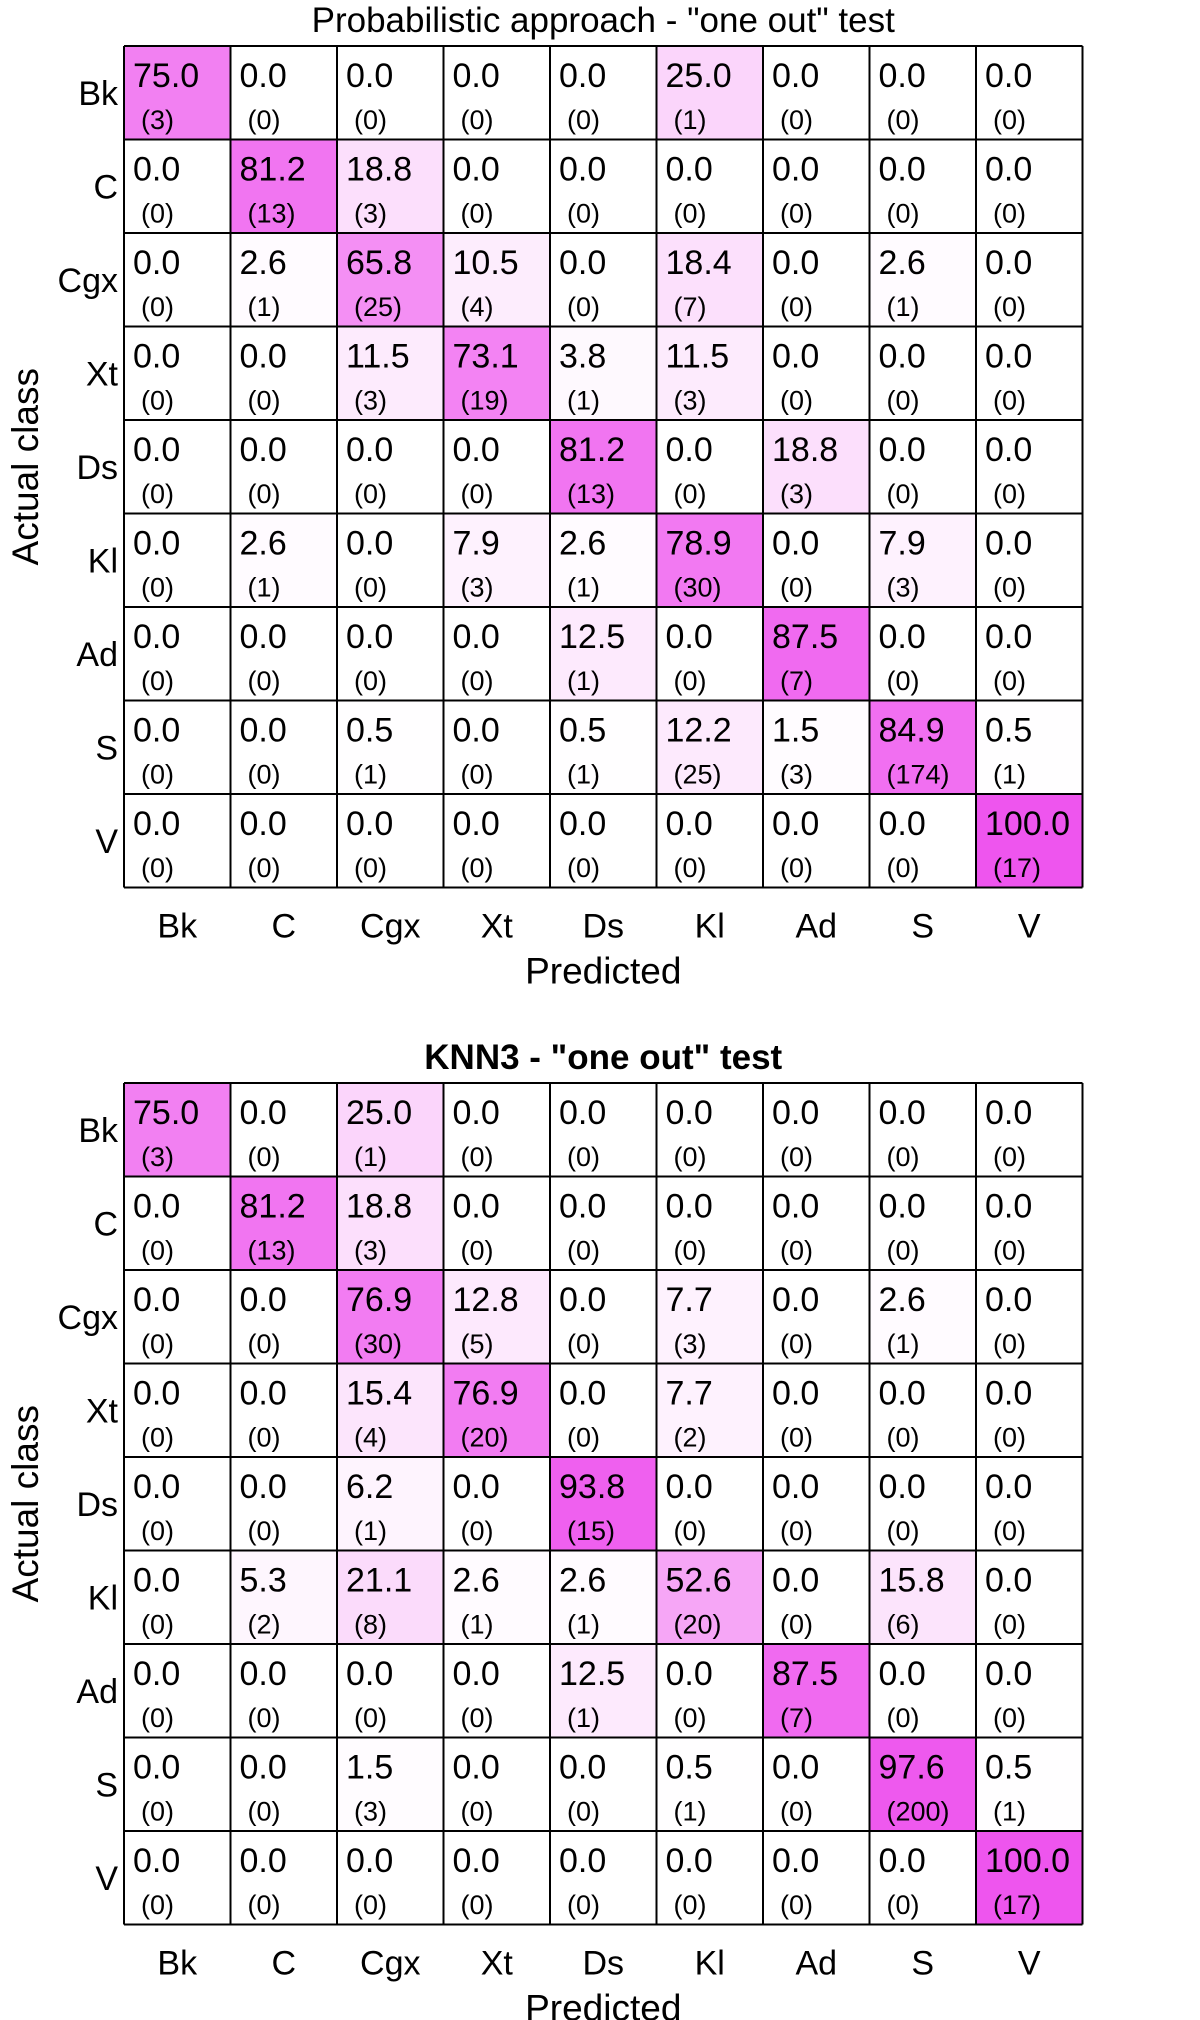 The height and width of the screenshot is (2020, 1200). Describe the element at coordinates (592, 450) in the screenshot. I see `cell-percent: 81.2` at that location.